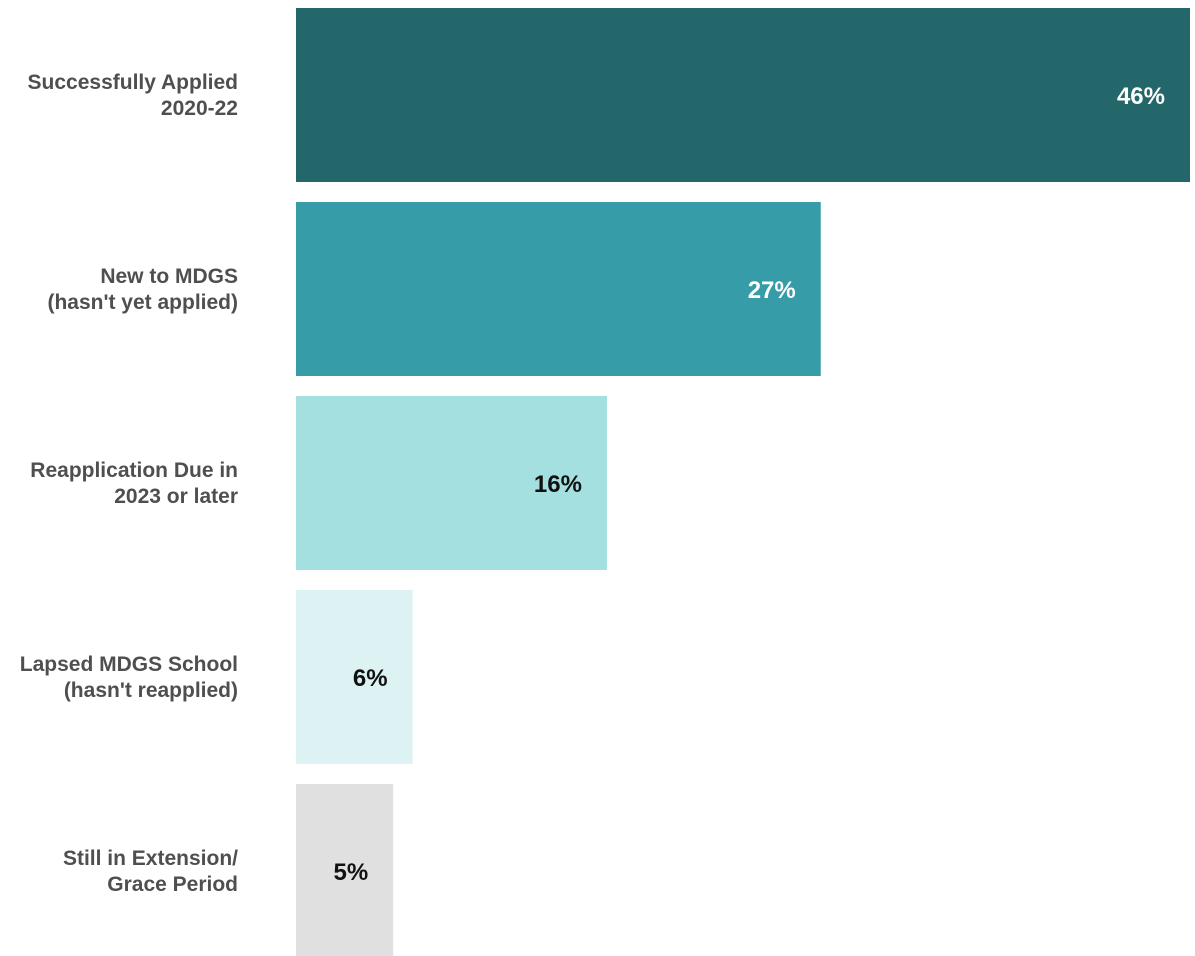  I want to click on category-label-4-line-1: Grace Period, so click(172, 884).